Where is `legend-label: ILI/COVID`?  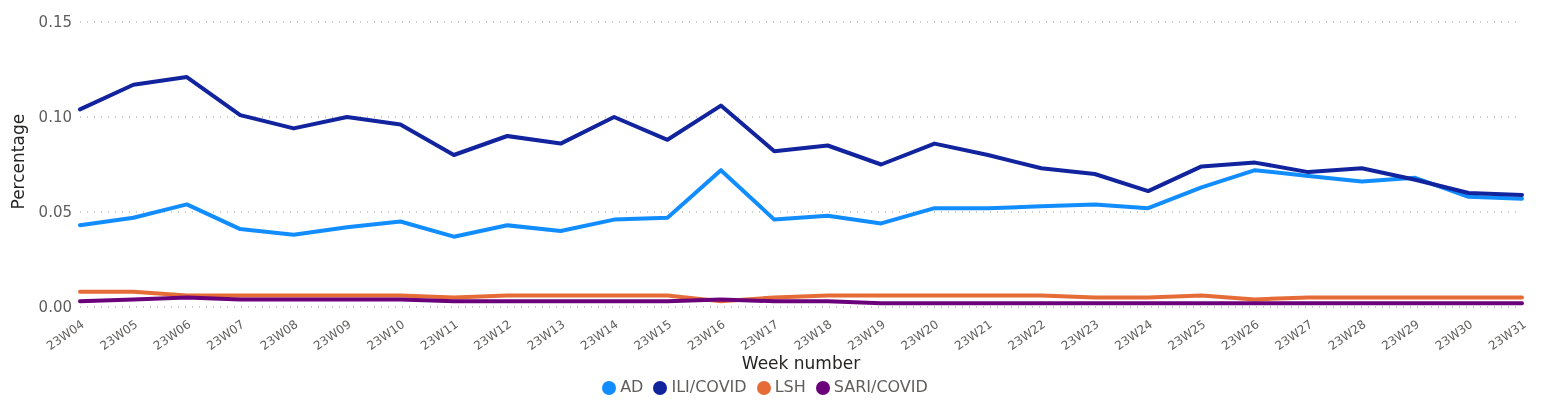 legend-label: ILI/COVID is located at coordinates (709, 386).